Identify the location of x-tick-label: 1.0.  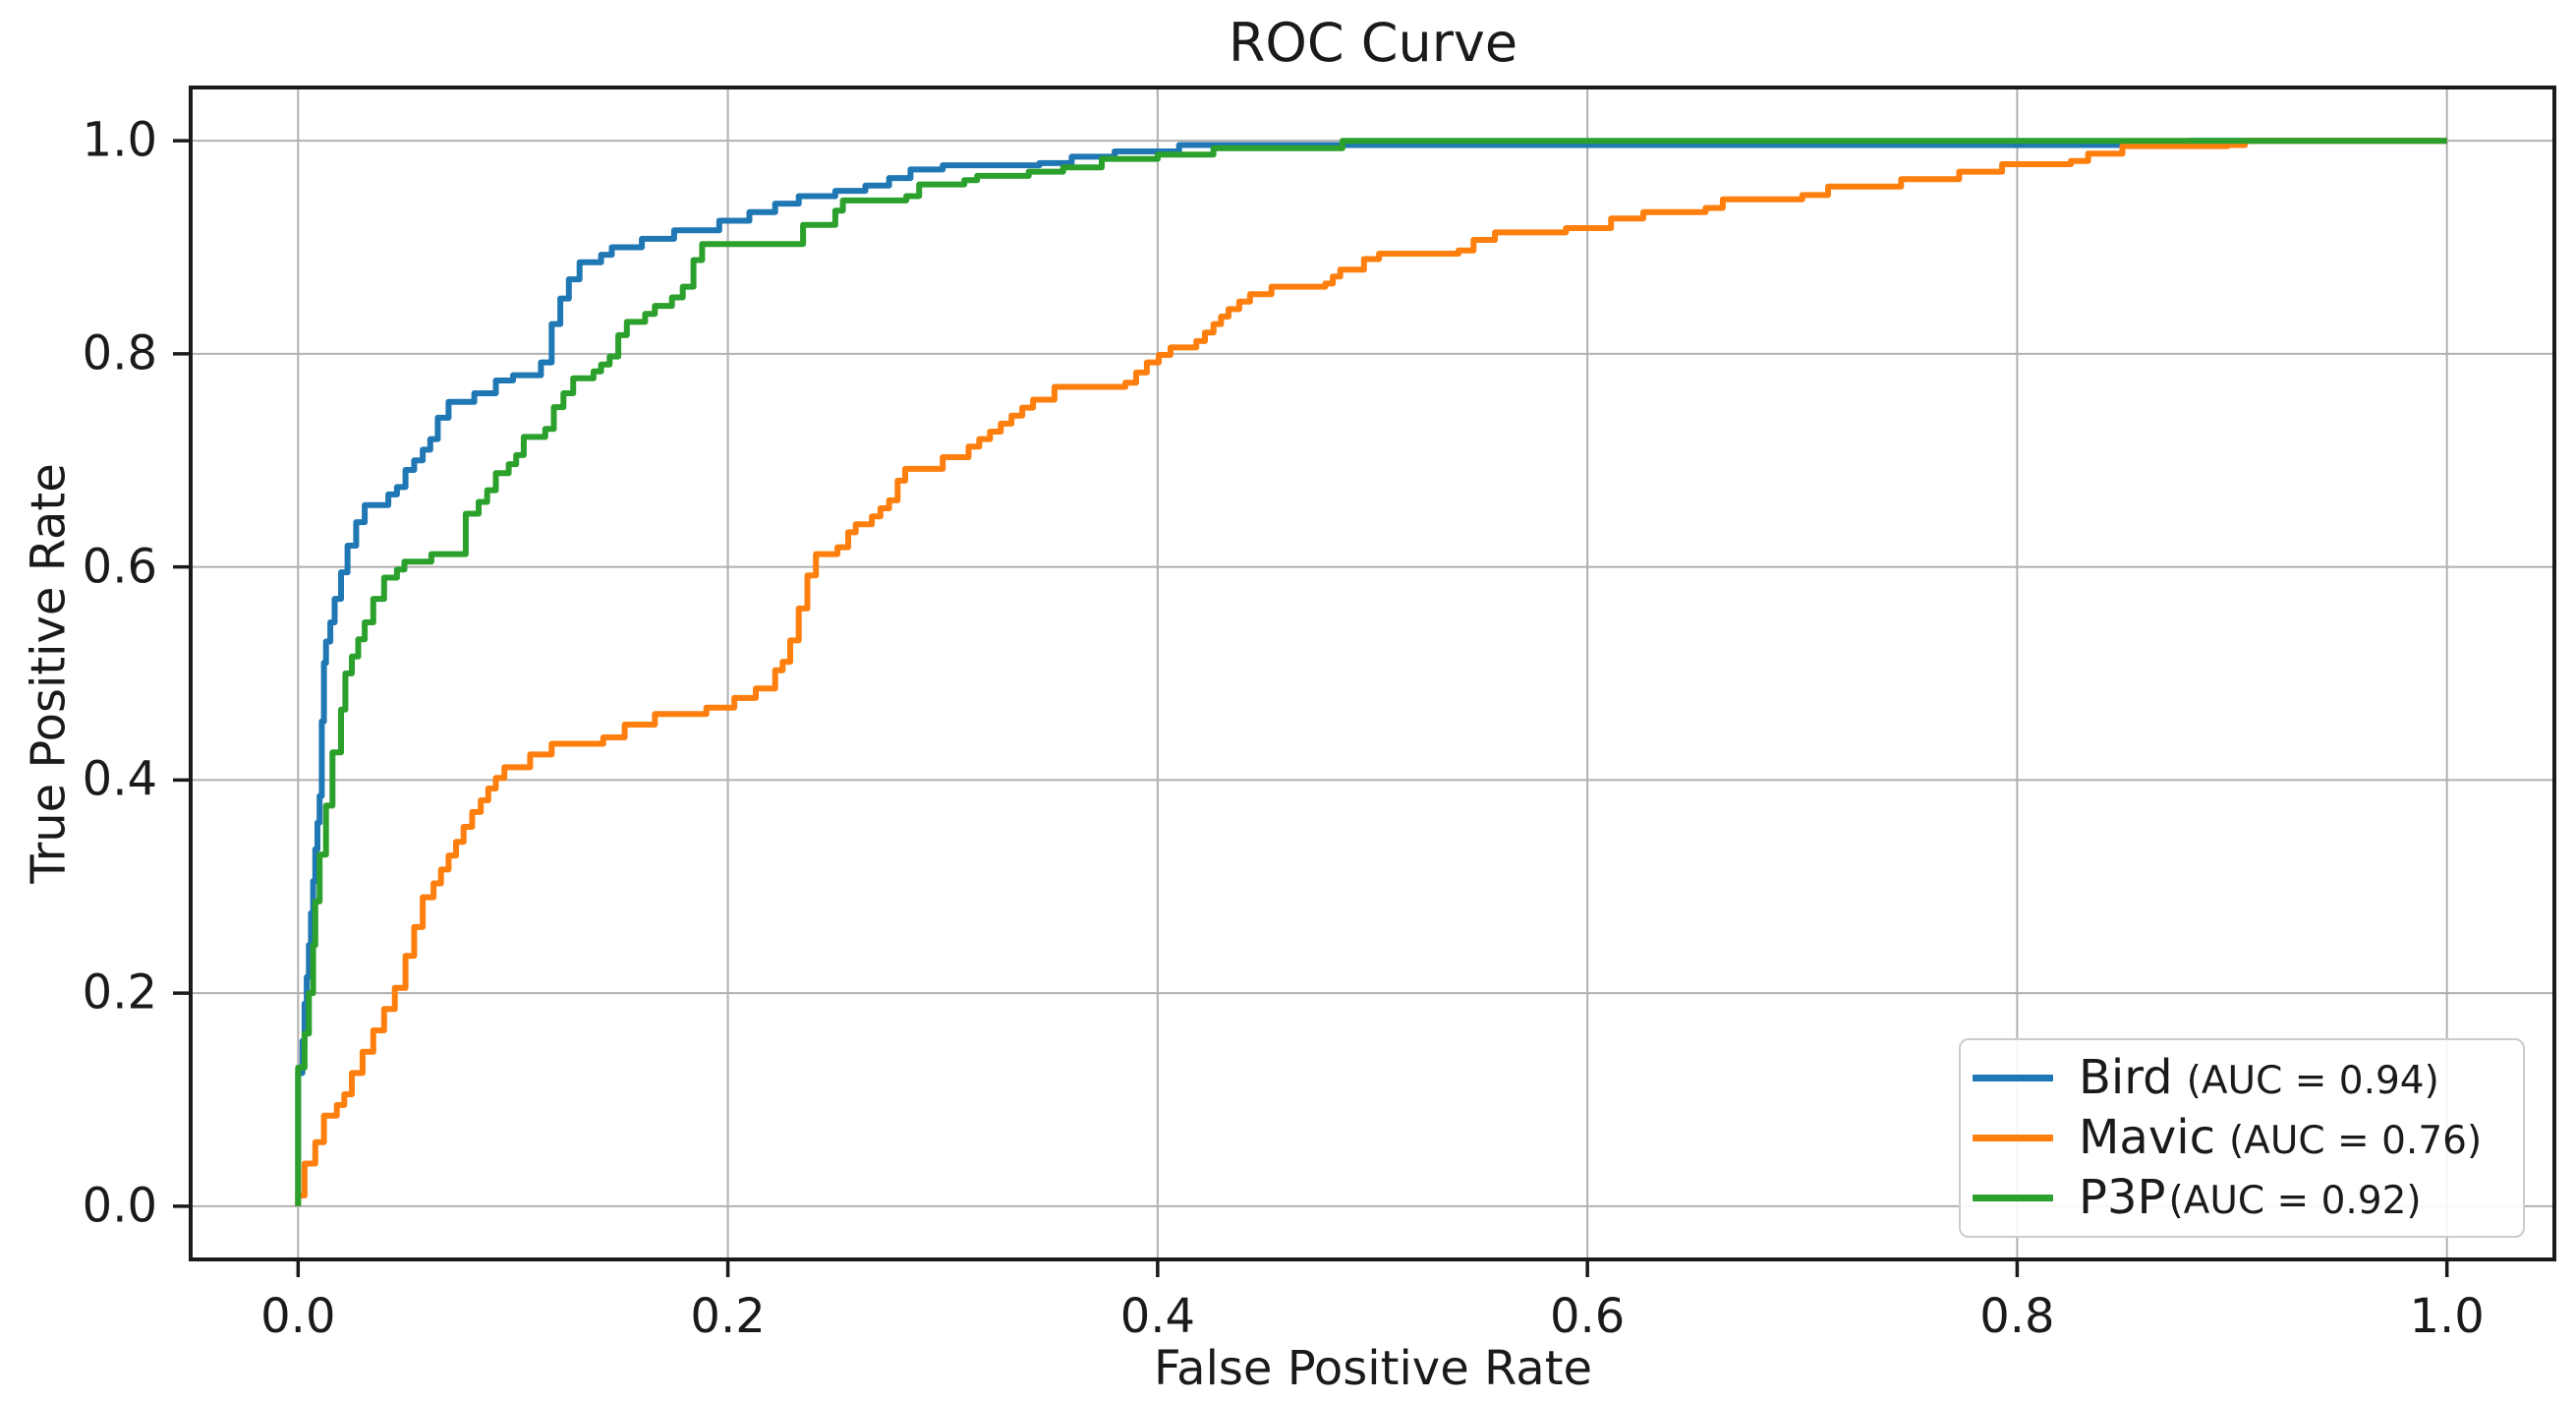
(2447, 1316).